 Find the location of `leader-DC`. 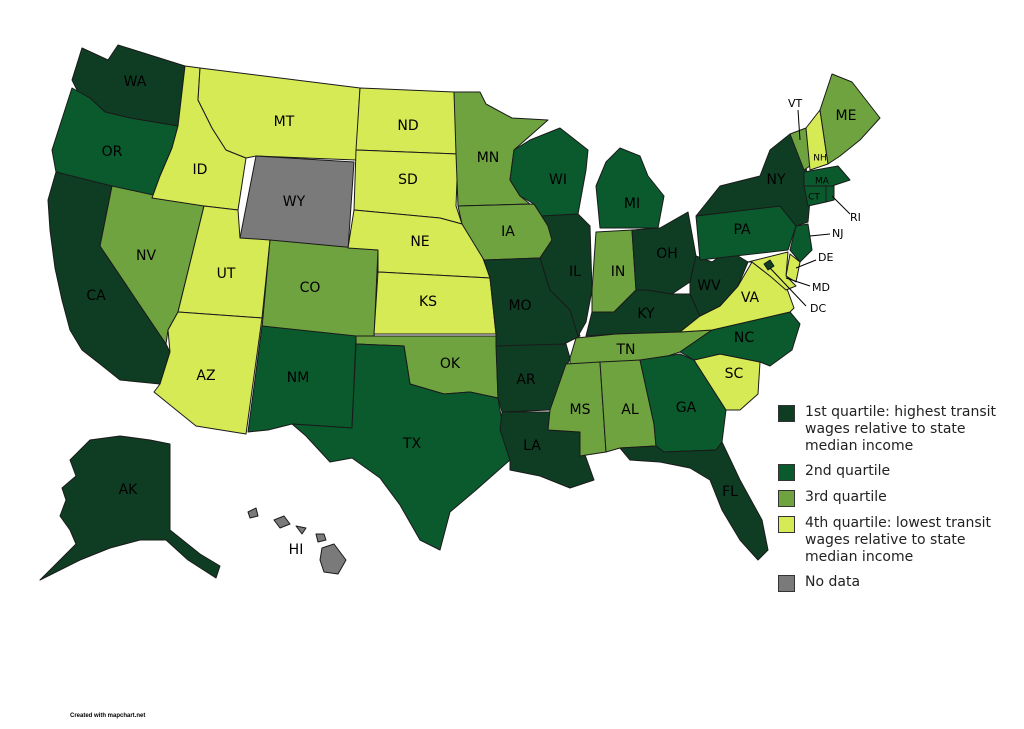

leader-DC is located at coordinates (788, 287).